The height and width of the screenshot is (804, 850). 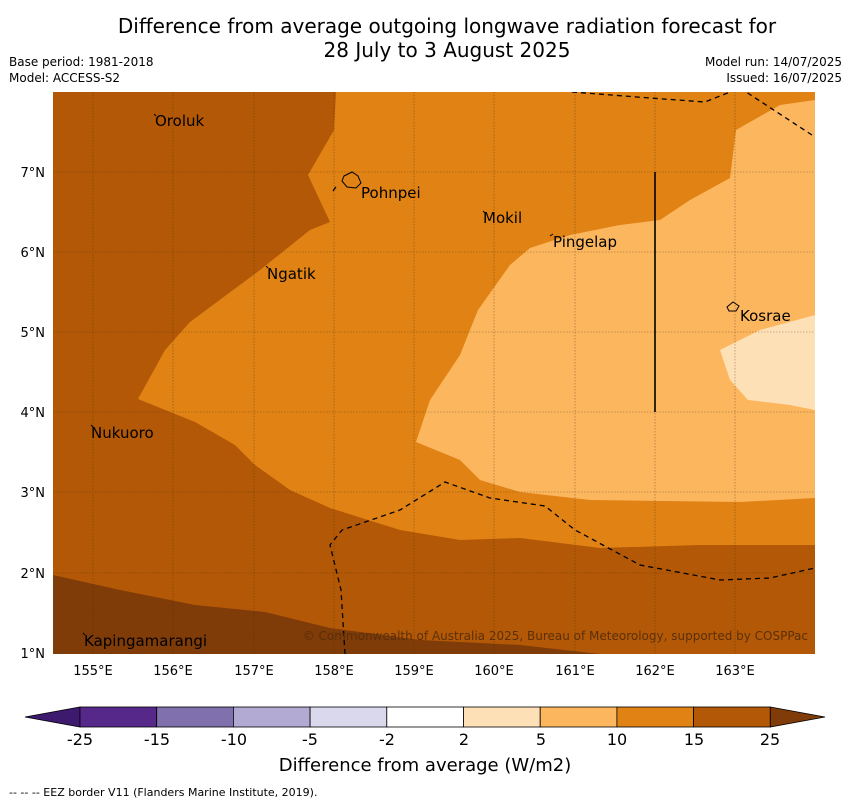 I want to click on place-kapingamarangi: Kapingamarangi, so click(x=145, y=641).